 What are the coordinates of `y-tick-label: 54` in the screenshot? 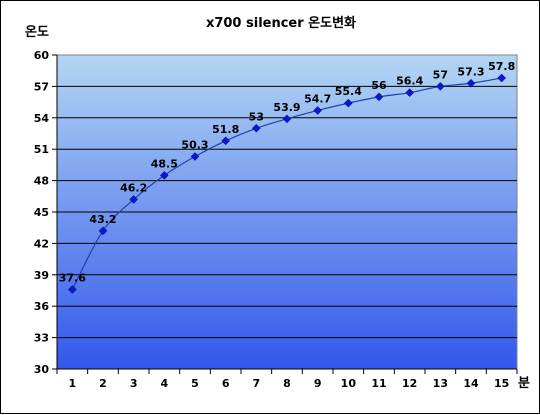 It's located at (42, 118).